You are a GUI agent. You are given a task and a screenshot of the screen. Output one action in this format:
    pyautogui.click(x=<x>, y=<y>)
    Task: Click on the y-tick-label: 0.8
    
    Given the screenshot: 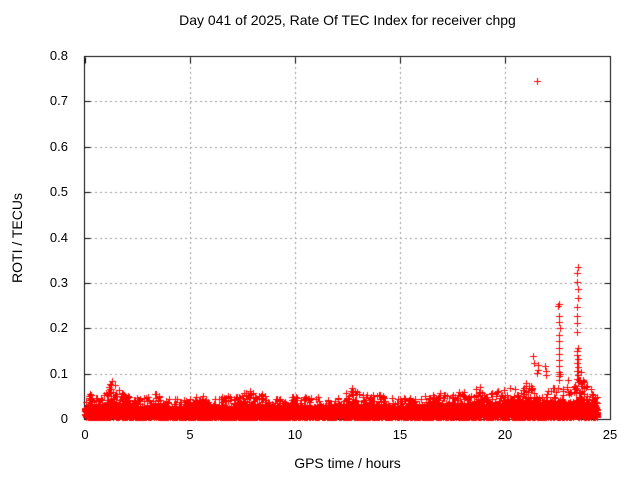 What is the action you would take?
    pyautogui.click(x=58, y=55)
    